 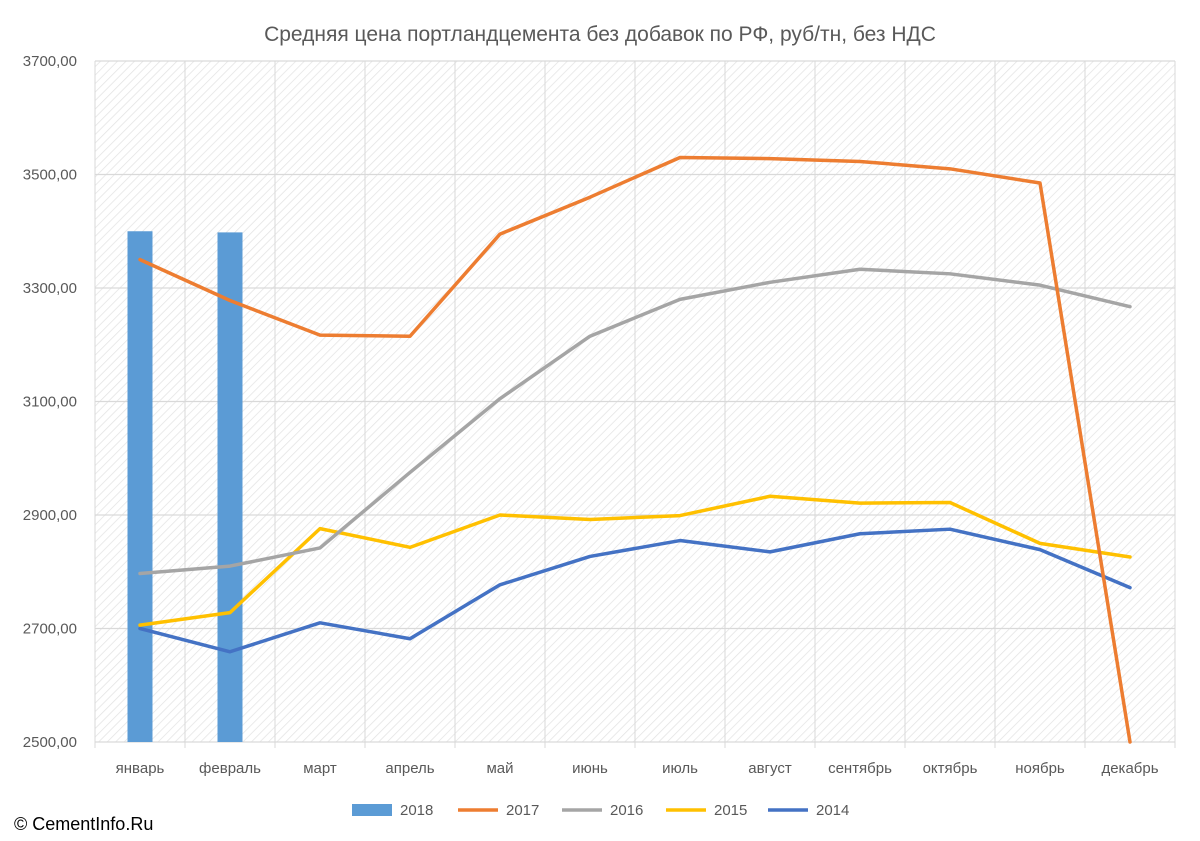 What do you see at coordinates (860, 768) in the screenshot?
I see `x-tick-label: сентябрь` at bounding box center [860, 768].